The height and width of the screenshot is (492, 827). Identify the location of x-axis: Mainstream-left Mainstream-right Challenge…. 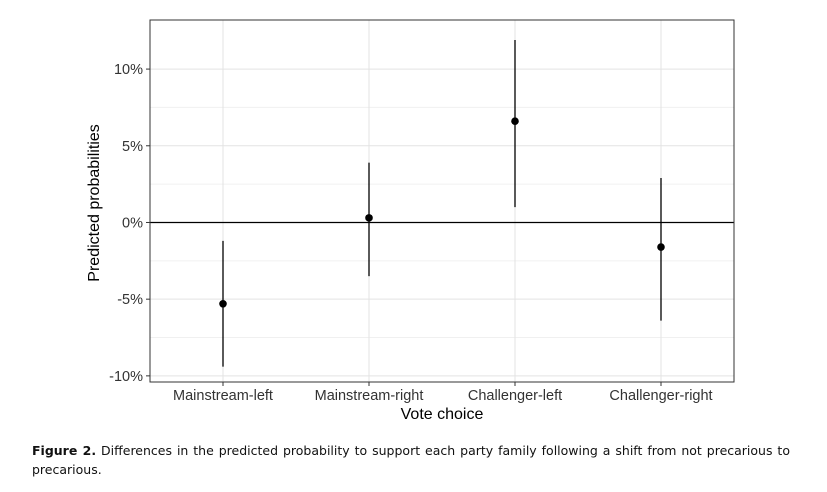
(443, 393).